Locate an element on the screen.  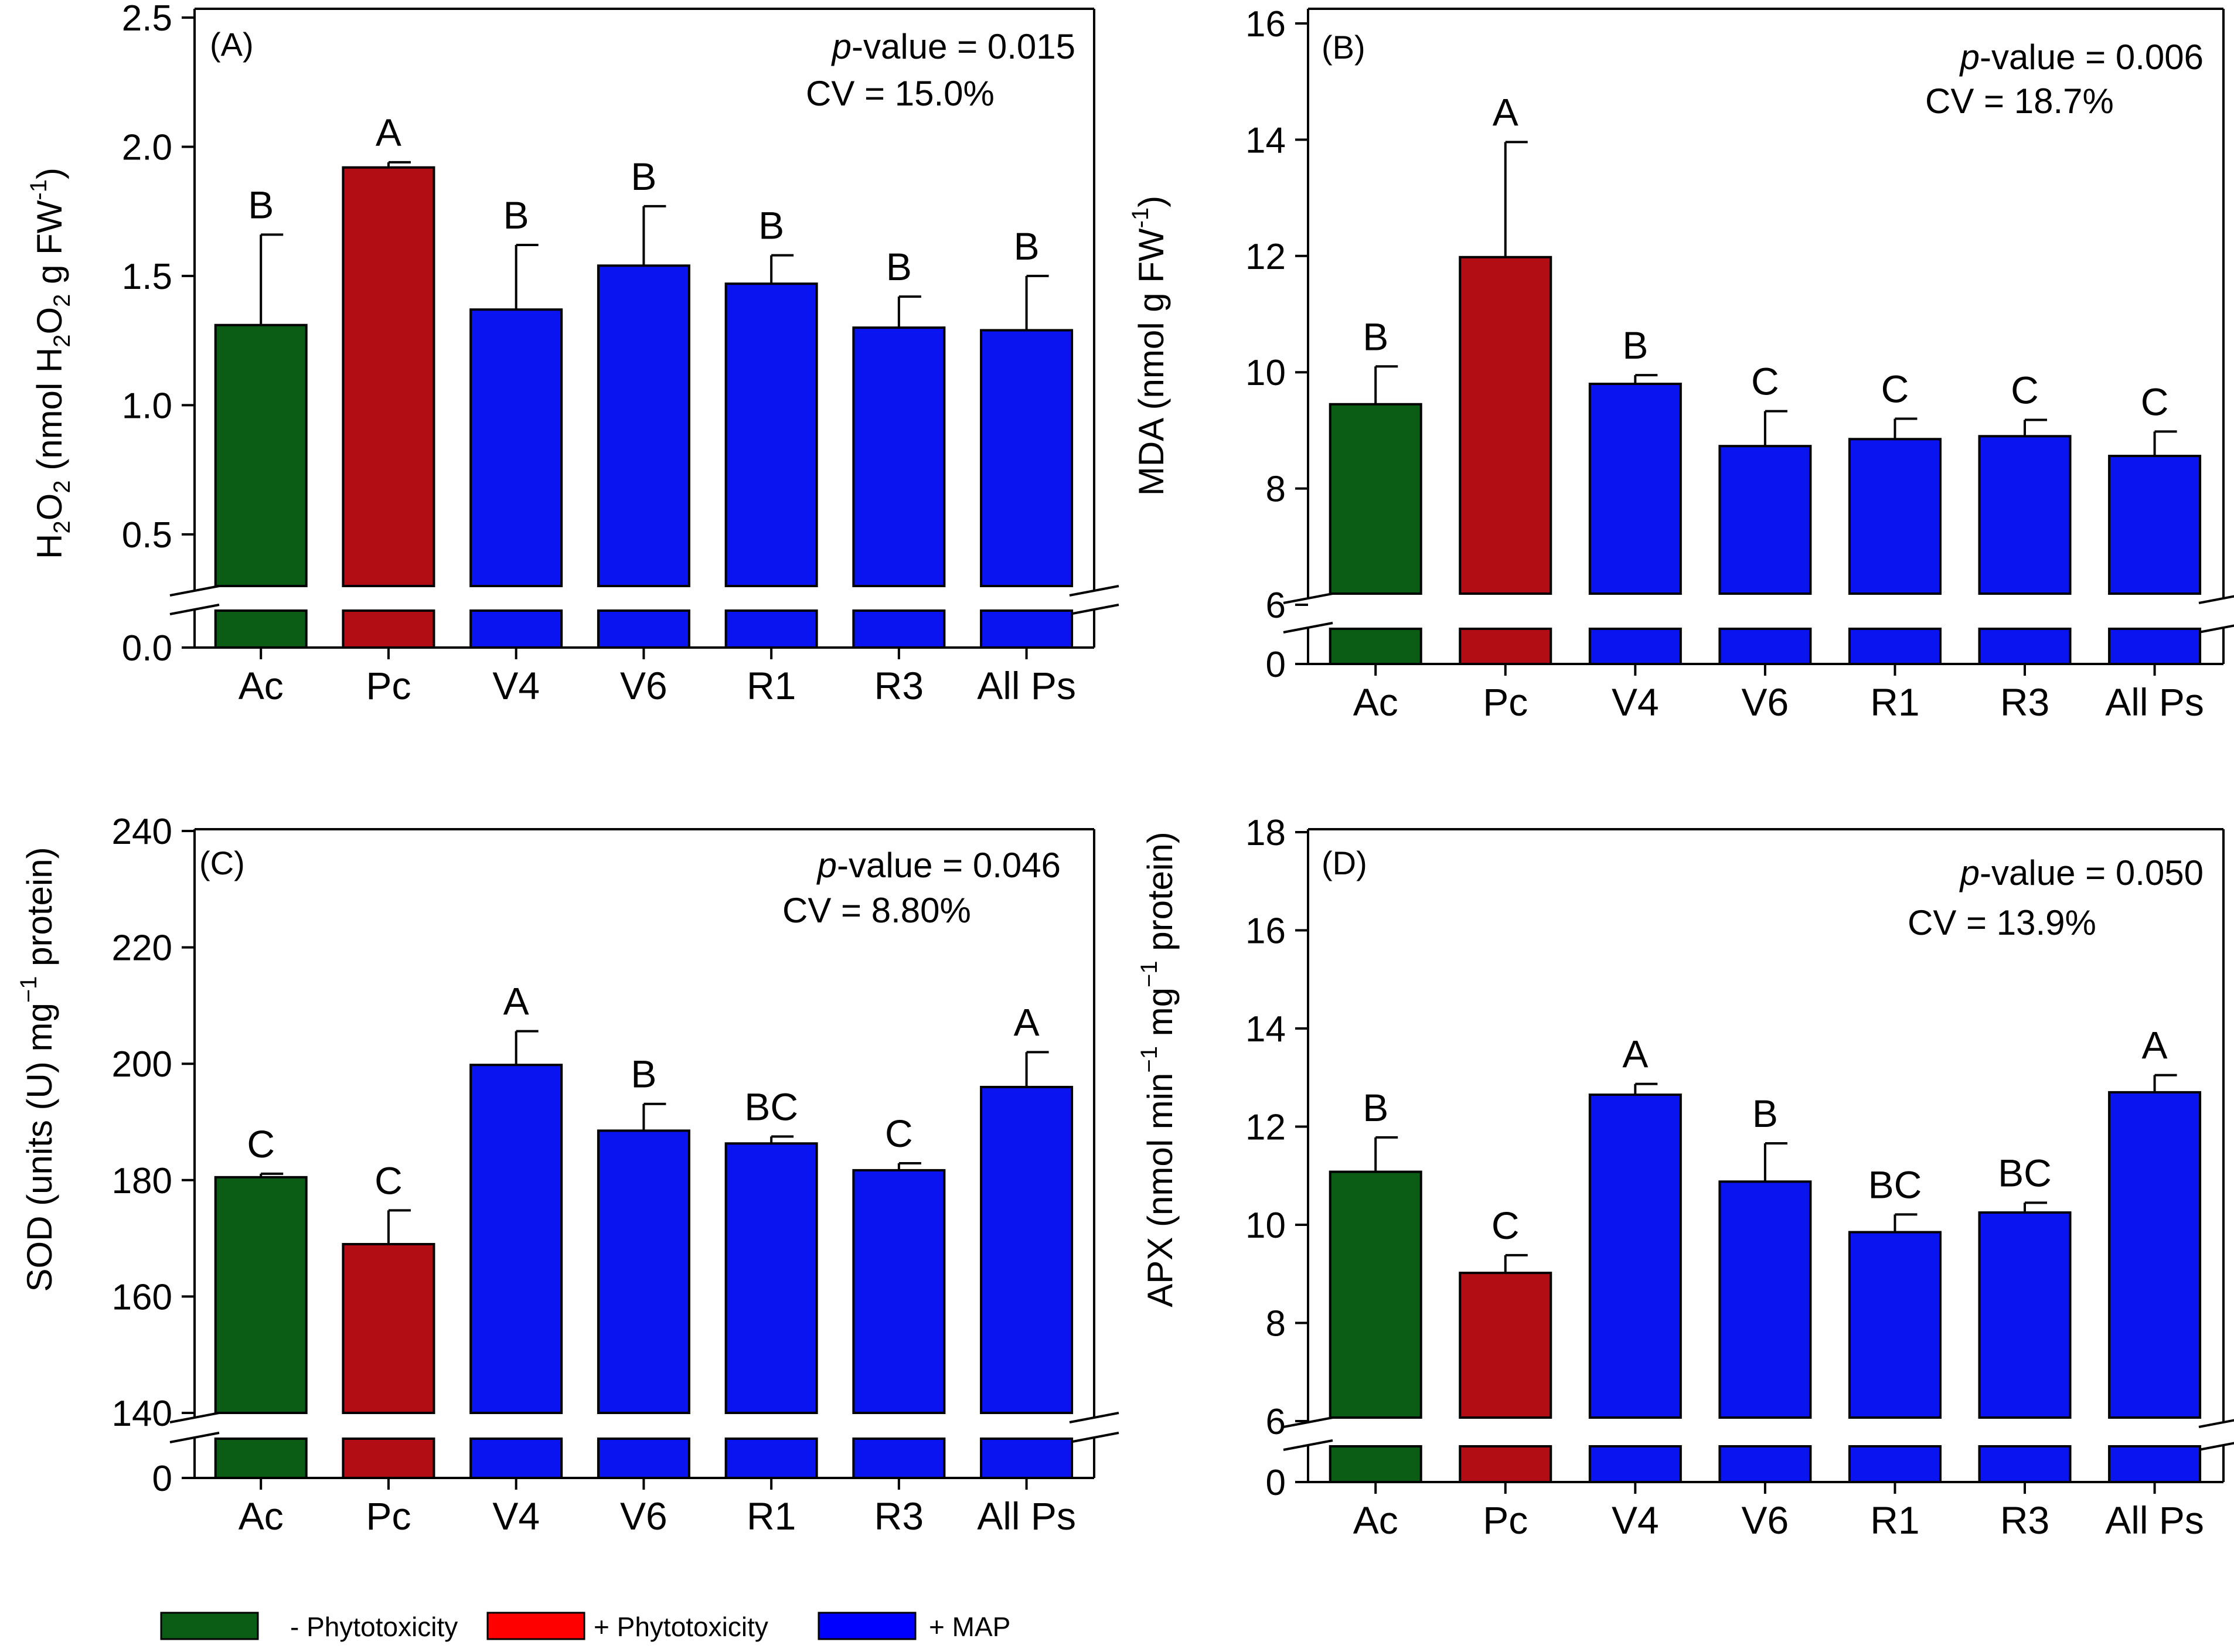
panel-a-break-mark-0-a is located at coordinates (194, 591).